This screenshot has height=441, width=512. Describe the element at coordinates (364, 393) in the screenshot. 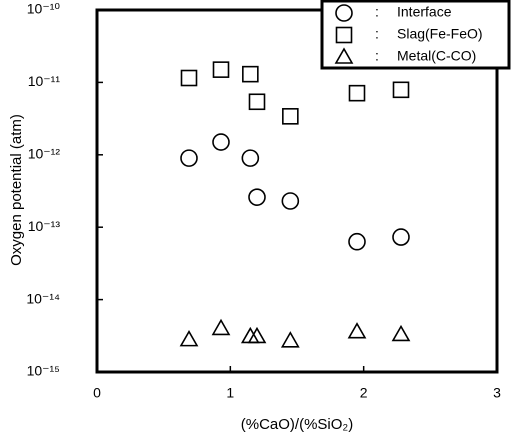

I see `x-tick-label: 2` at that location.